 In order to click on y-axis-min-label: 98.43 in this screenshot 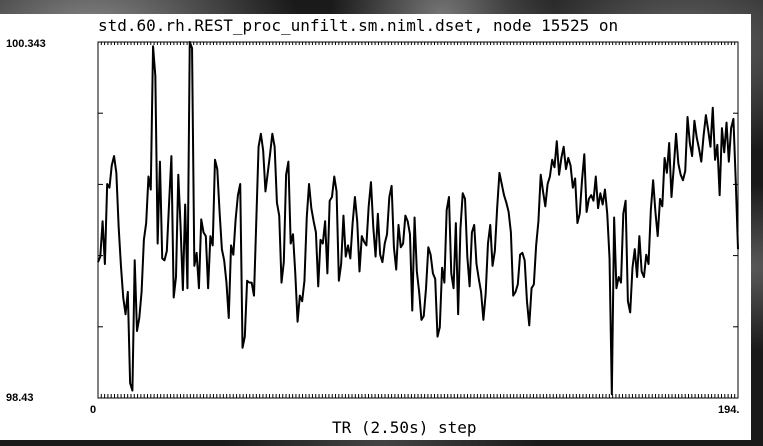, I will do `click(20, 398)`.